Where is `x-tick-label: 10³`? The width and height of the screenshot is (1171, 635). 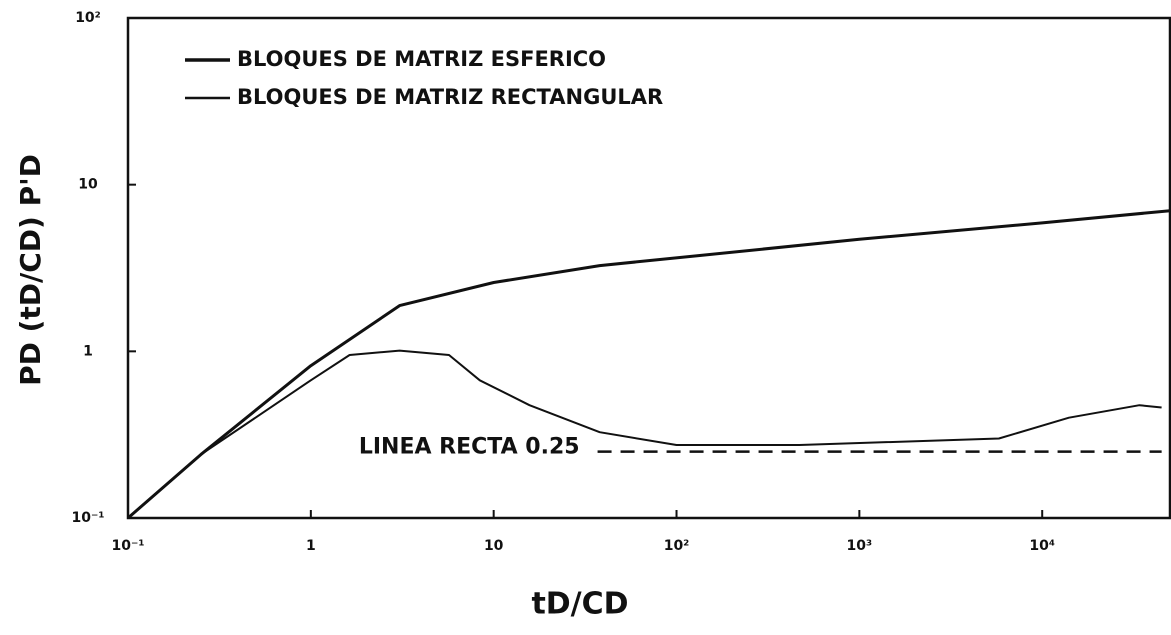
x-tick-label: 10³ is located at coordinates (860, 546).